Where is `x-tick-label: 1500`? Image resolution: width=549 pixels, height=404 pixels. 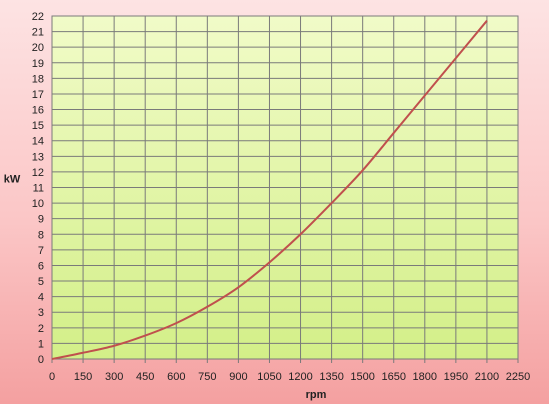
x-tick-label: 1500 is located at coordinates (362, 377).